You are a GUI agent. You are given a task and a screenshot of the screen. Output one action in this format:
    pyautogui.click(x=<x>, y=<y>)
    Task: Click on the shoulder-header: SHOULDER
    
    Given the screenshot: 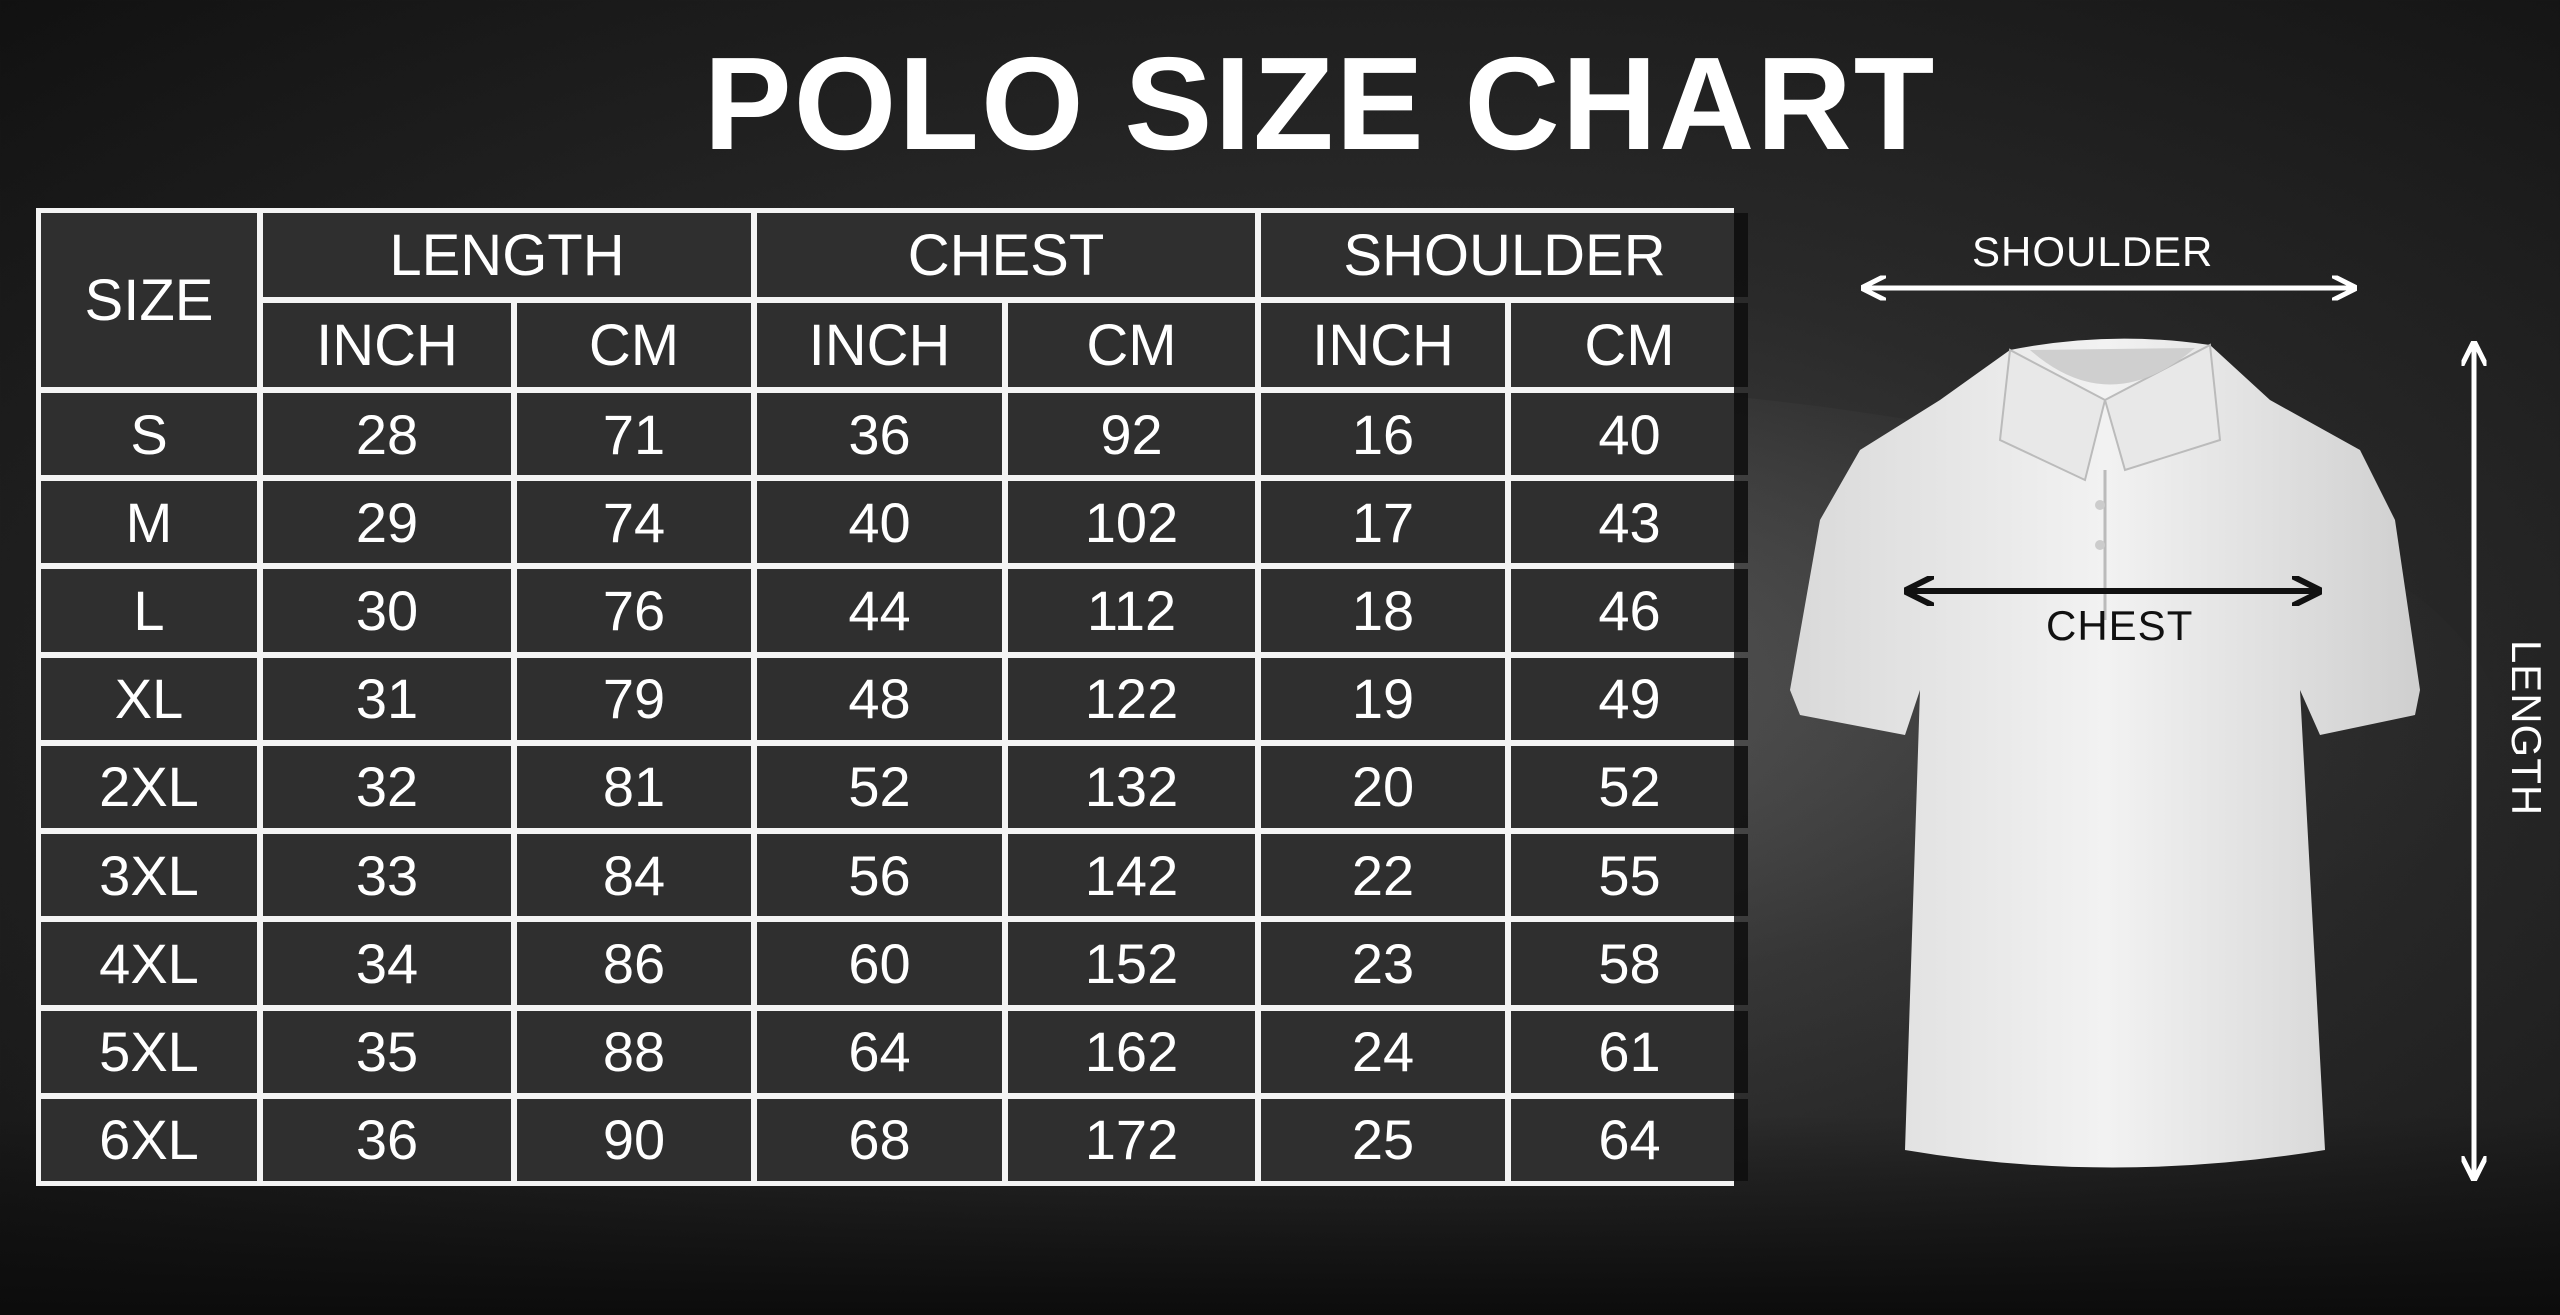 What is the action you would take?
    pyautogui.click(x=1504, y=255)
    